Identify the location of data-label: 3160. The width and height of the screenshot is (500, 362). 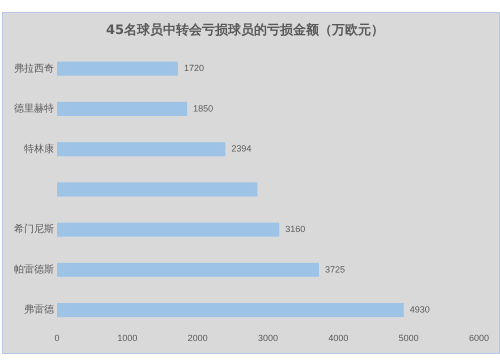
(295, 229).